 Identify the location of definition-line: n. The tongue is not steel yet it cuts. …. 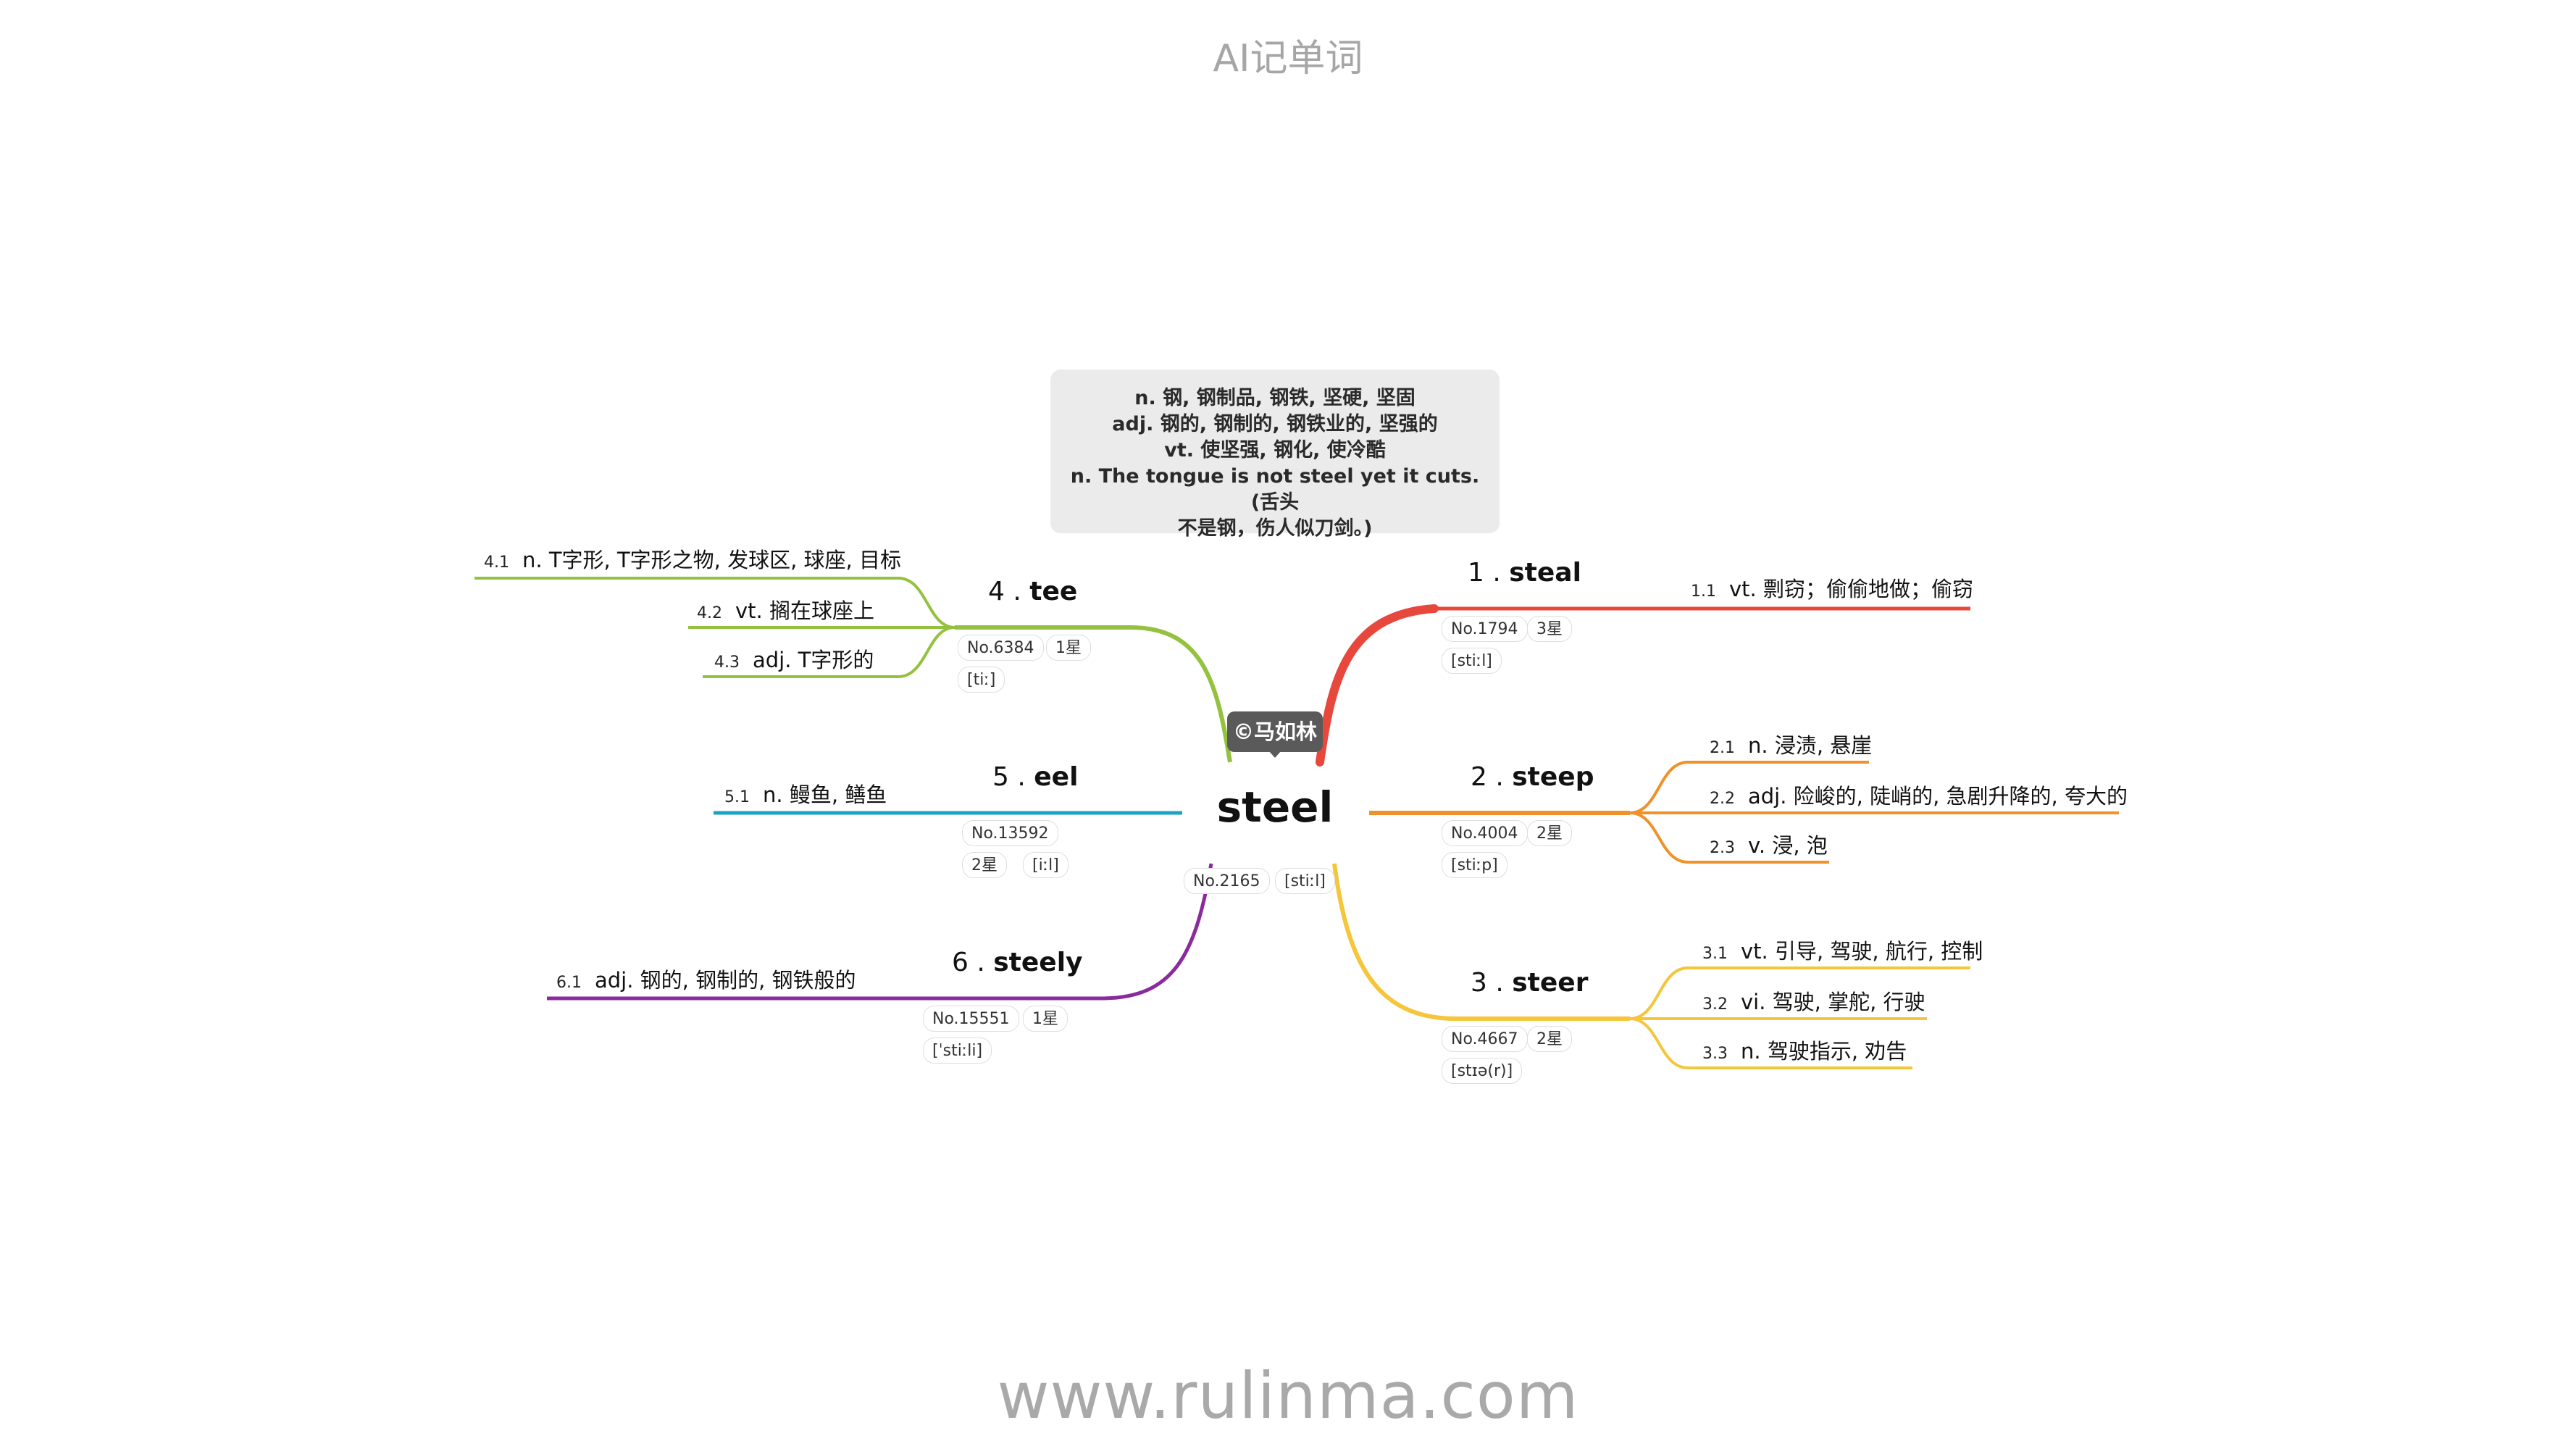
(1275, 490).